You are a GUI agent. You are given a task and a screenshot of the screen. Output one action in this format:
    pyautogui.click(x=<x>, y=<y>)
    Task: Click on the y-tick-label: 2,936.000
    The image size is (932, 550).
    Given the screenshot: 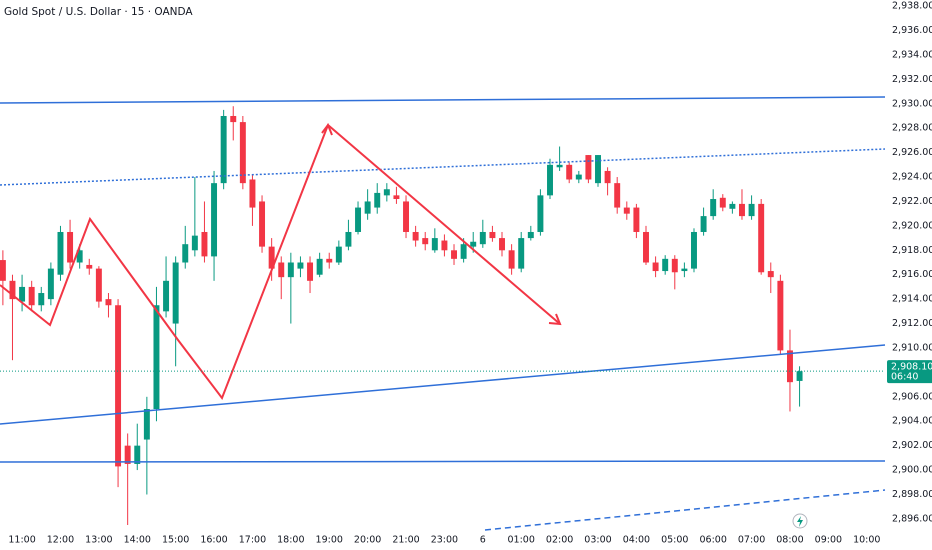 What is the action you would take?
    pyautogui.click(x=912, y=30)
    